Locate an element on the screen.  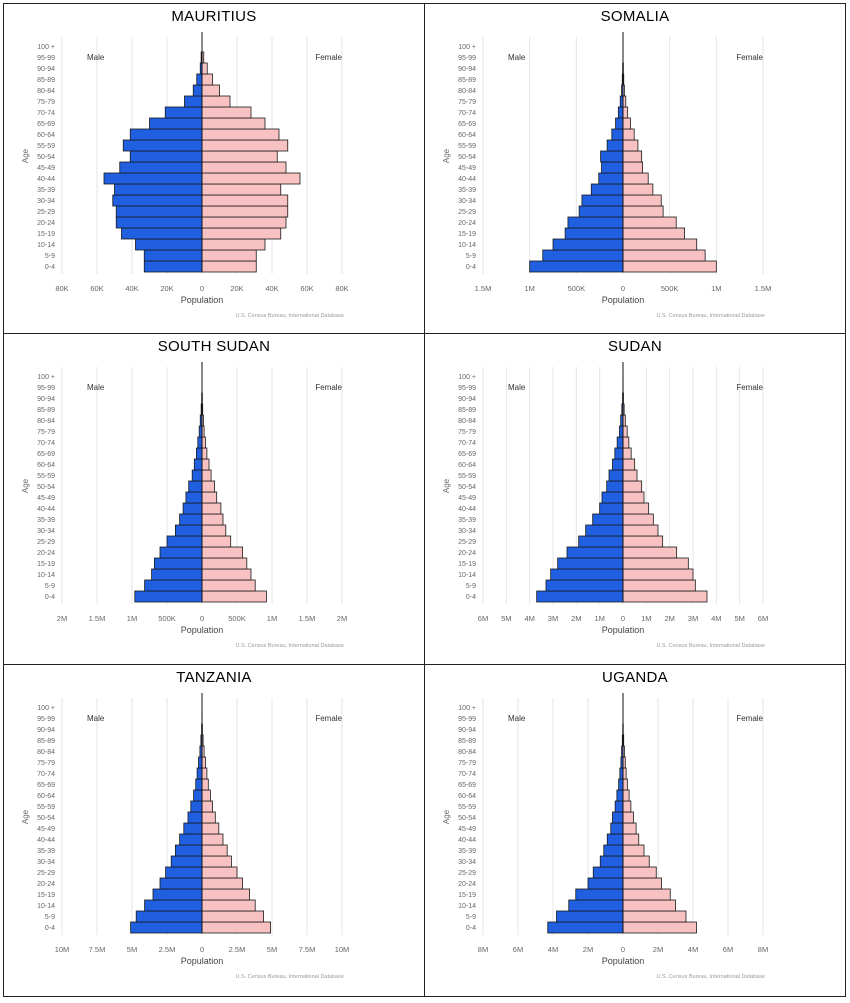
x-axis-label: Population is located at coordinates (623, 961).